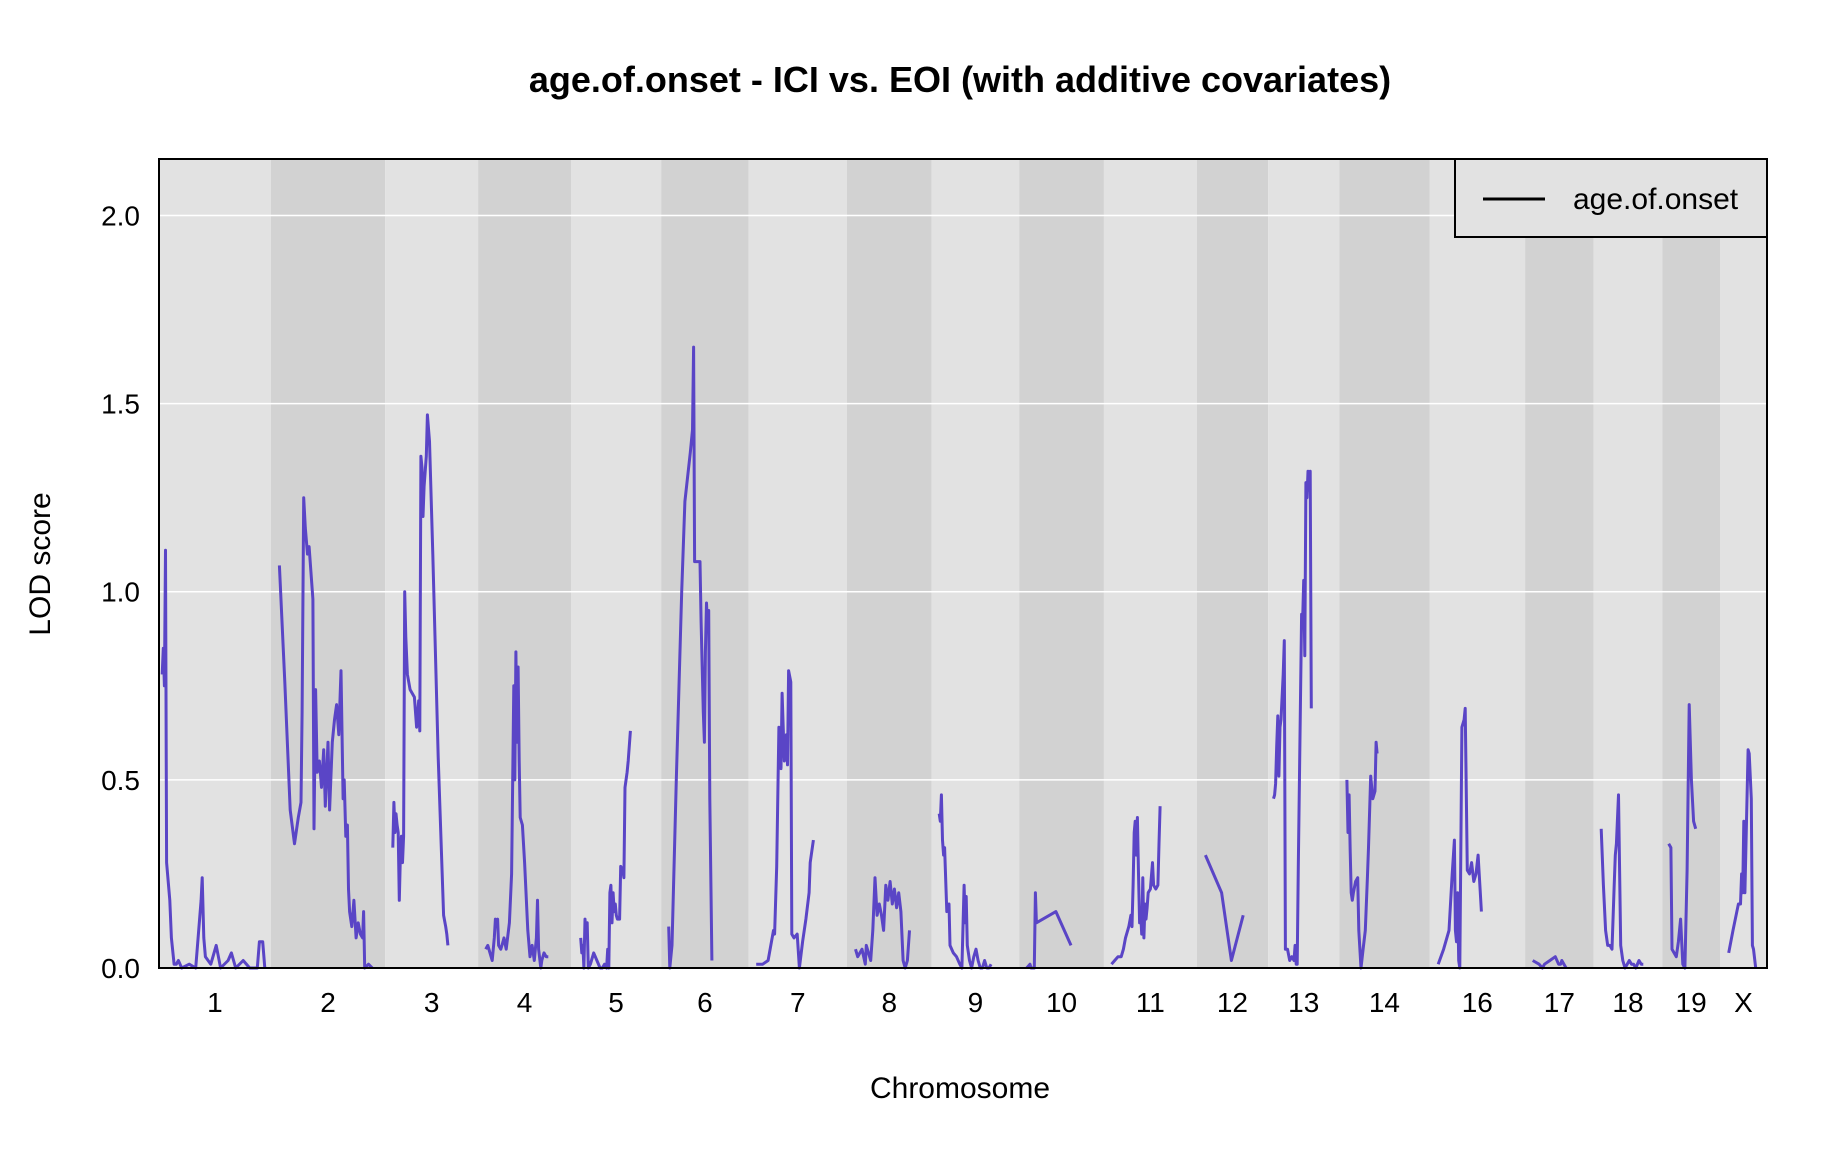 Image resolution: width=1824 pixels, height=1152 pixels. What do you see at coordinates (328, 1002) in the screenshot?
I see `x-tick-label-2: 2` at bounding box center [328, 1002].